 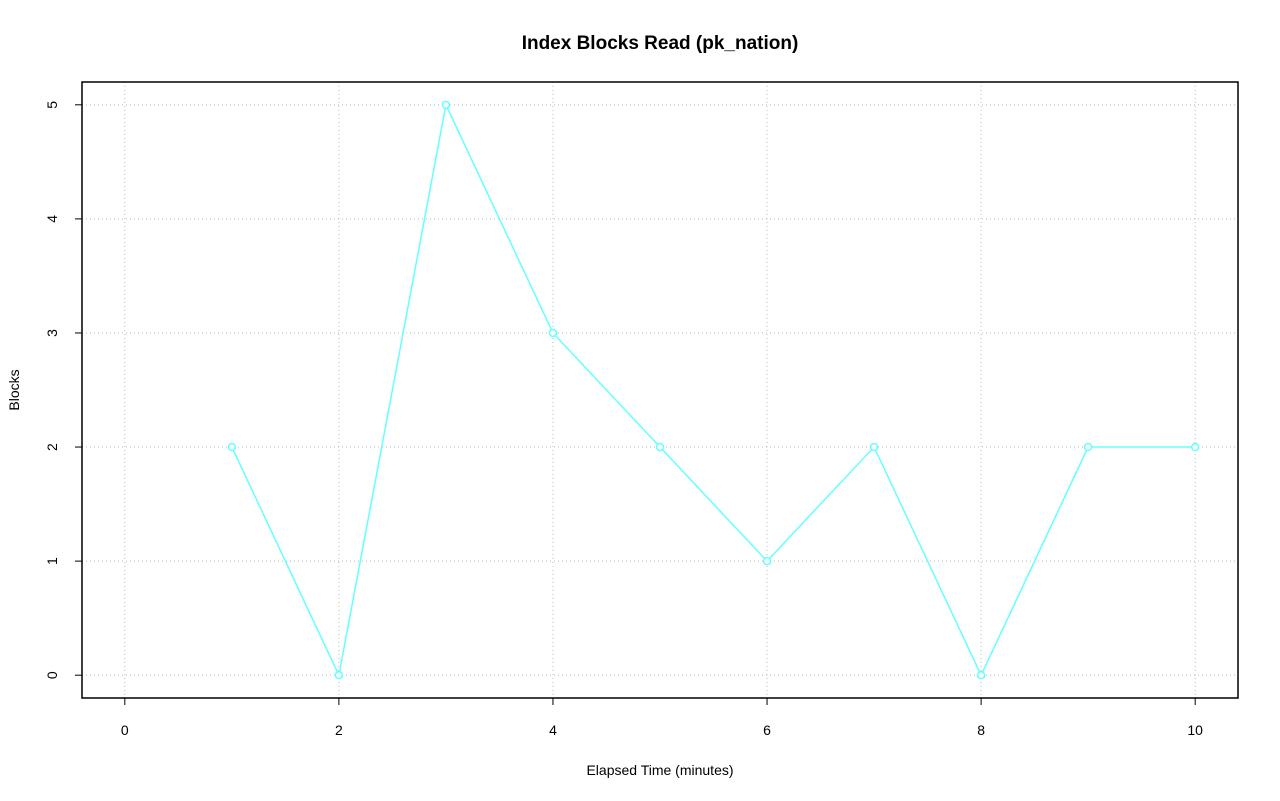 What do you see at coordinates (52, 219) in the screenshot?
I see `y-tick-label: 4` at bounding box center [52, 219].